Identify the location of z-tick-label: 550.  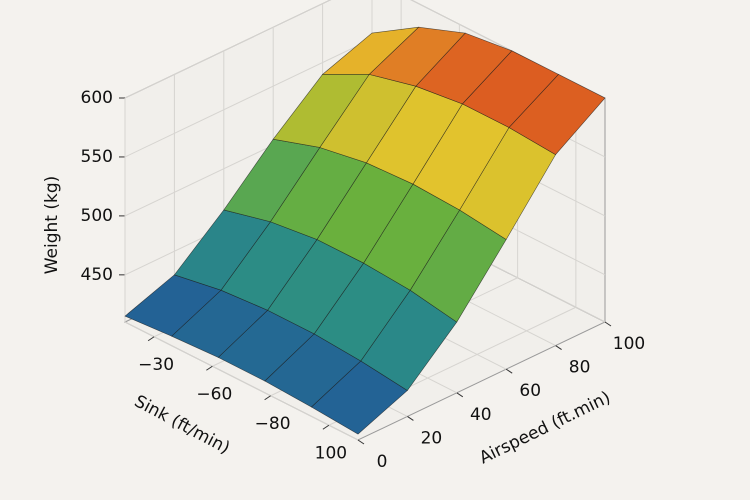
(97, 157).